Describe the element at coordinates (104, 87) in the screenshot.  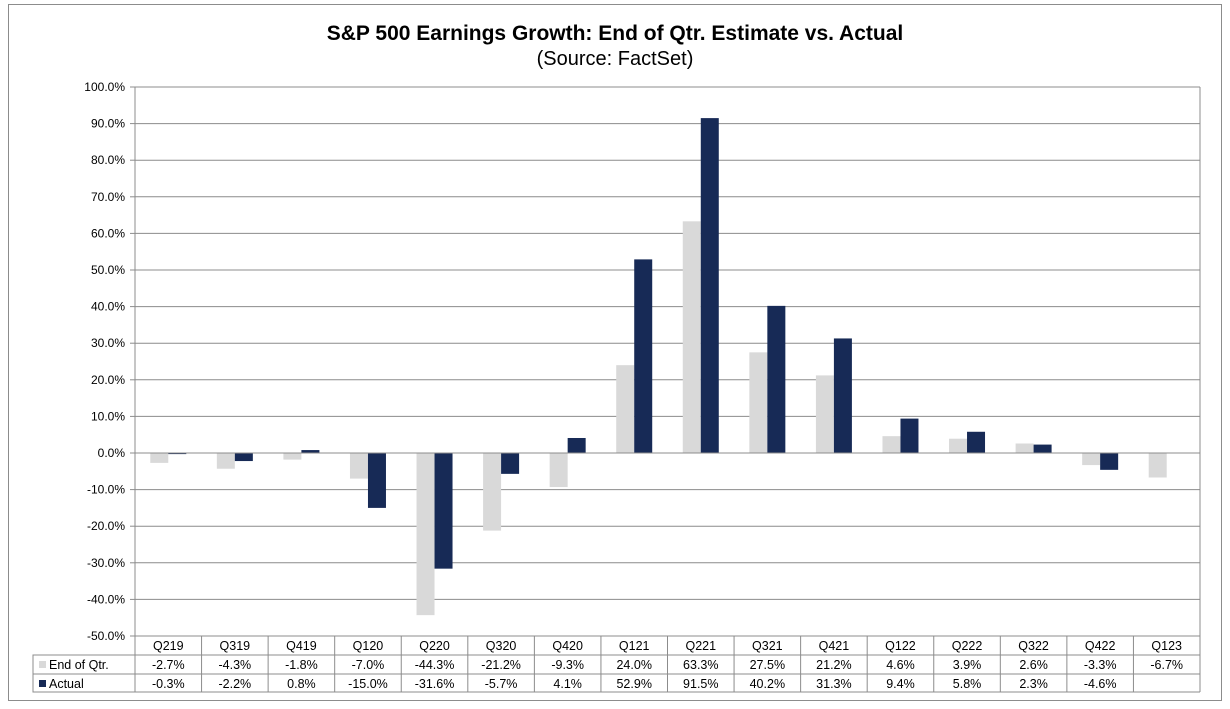
I see `y-tick-label: 100.0%` at that location.